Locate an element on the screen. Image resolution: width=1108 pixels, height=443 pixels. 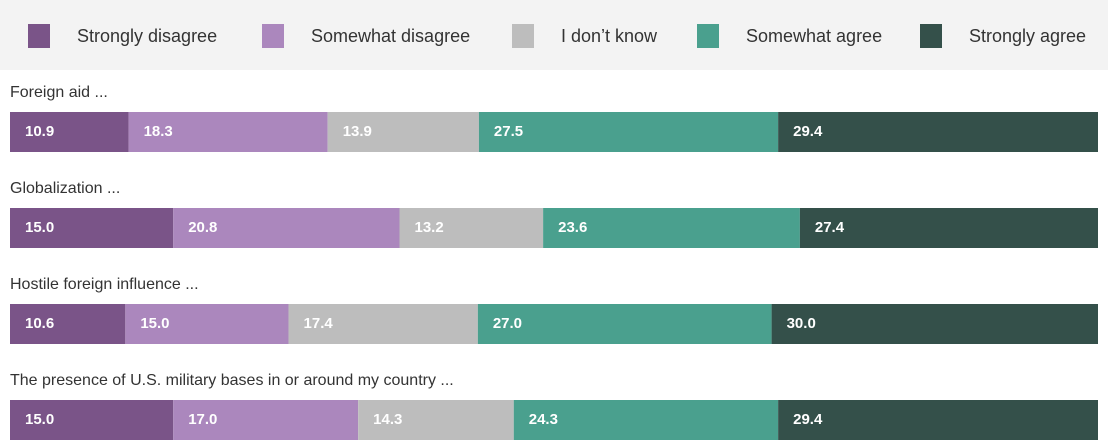
legend-label: I don’t know is located at coordinates (609, 36).